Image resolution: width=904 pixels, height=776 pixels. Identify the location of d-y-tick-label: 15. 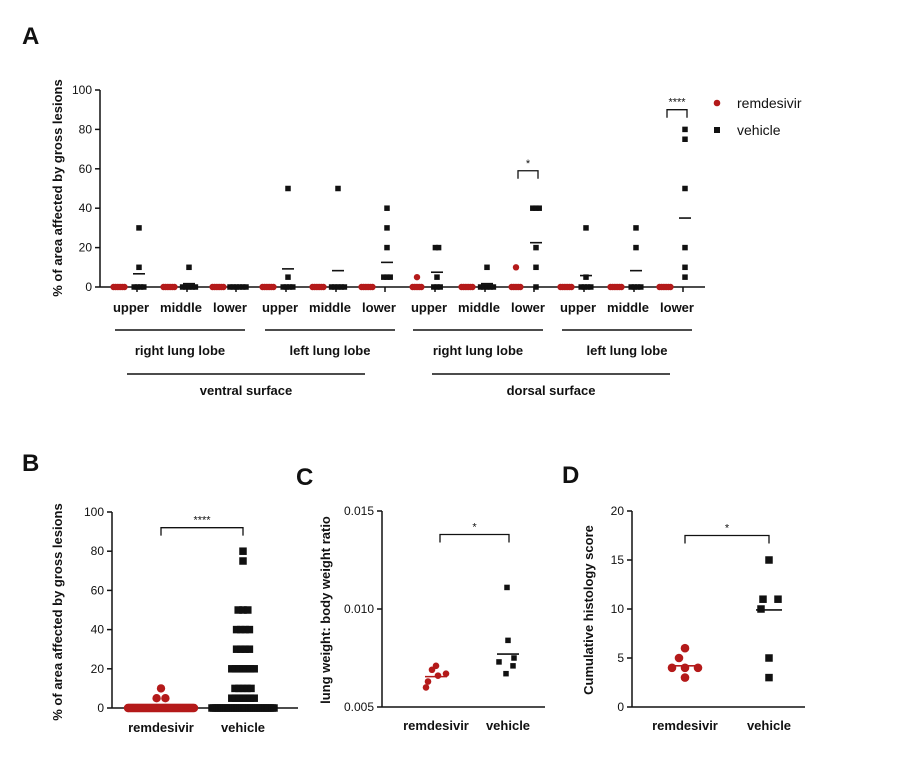
(618, 560).